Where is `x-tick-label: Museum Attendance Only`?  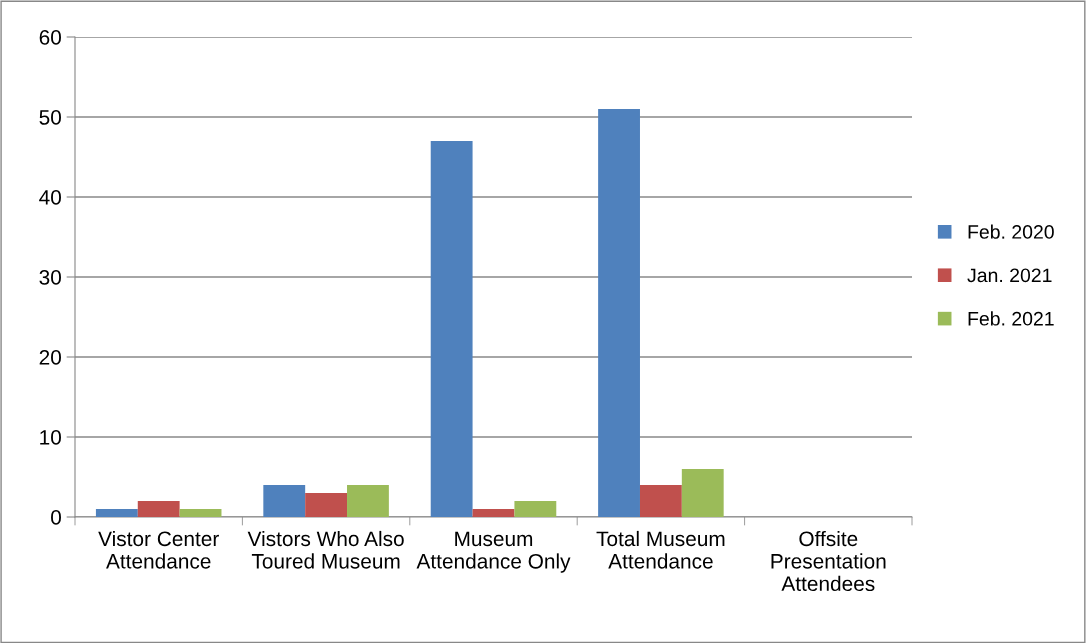 x-tick-label: Museum Attendance Only is located at coordinates (493, 552).